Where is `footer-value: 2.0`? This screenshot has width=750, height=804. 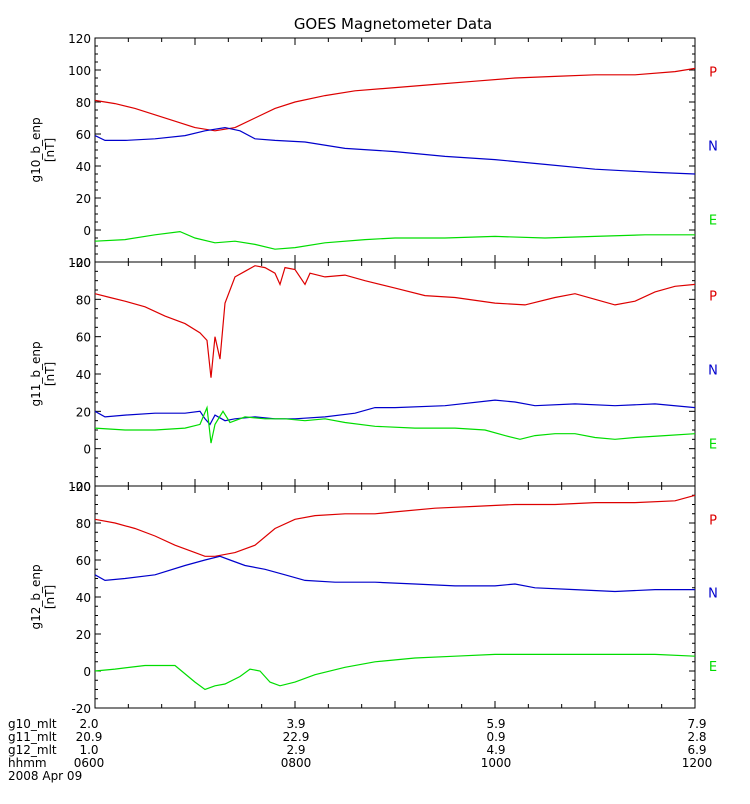 footer-value: 2.0 is located at coordinates (89, 724).